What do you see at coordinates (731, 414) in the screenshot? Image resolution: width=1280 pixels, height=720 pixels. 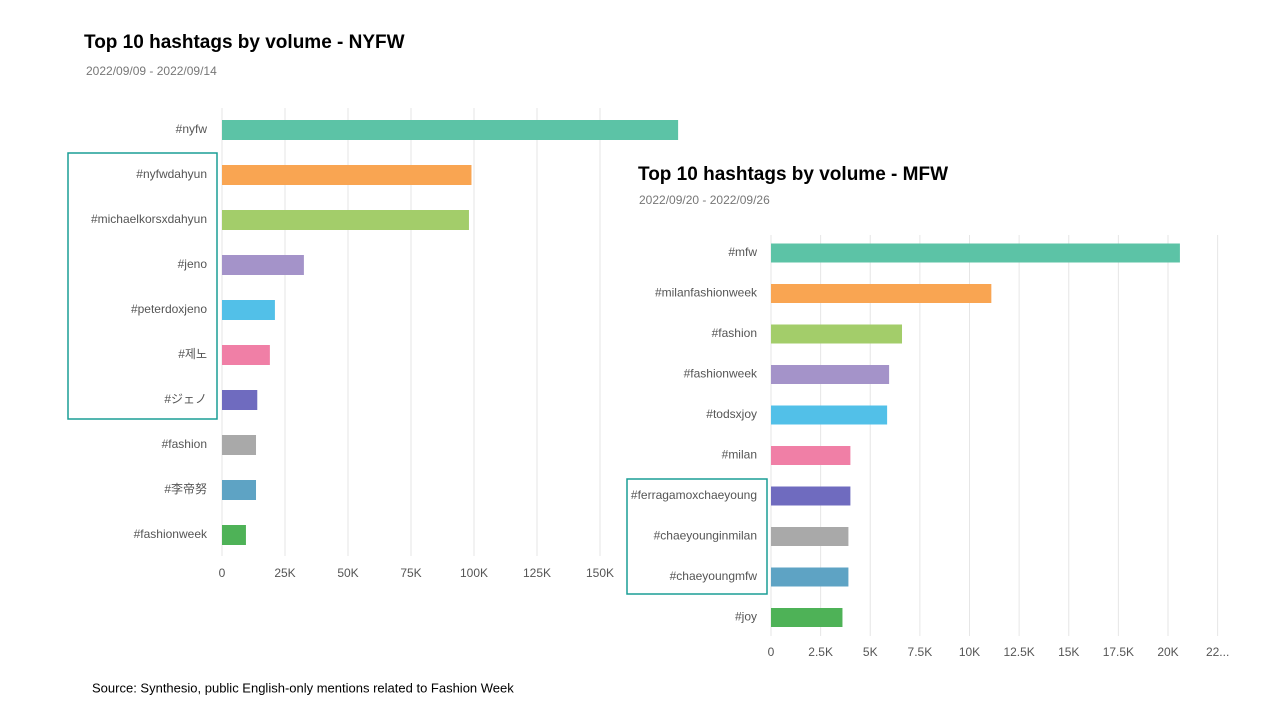 I see `y-tick-label: #todsxjoy` at bounding box center [731, 414].